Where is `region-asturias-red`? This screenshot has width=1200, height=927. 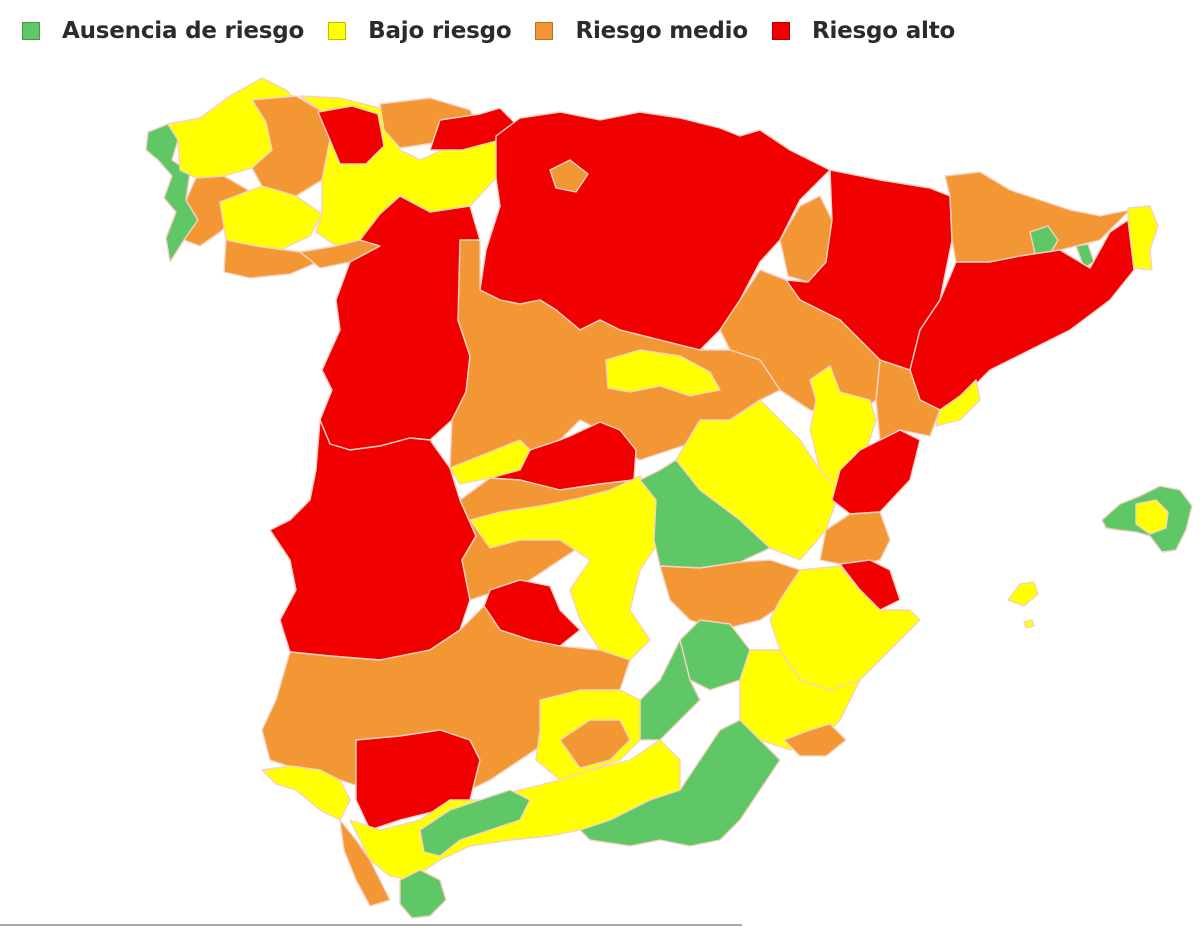
region-asturias-red is located at coordinates (351, 135).